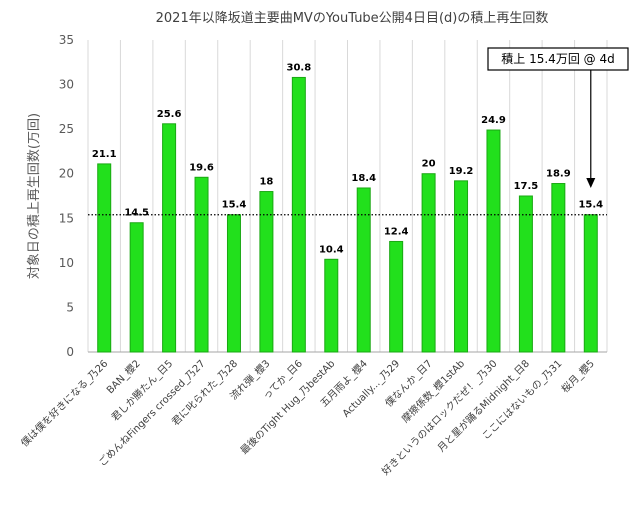 The width and height of the screenshot is (640, 505). I want to click on chart-title: 2021年以降坂道主要曲MVのYouTube公開4日目(d)の積上再生回数, so click(352, 18).